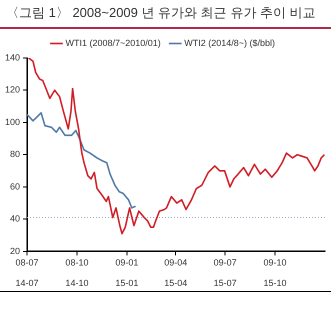 The height and width of the screenshot is (317, 331). What do you see at coordinates (275, 262) in the screenshot?
I see `x-tick-label: 09-10` at bounding box center [275, 262].